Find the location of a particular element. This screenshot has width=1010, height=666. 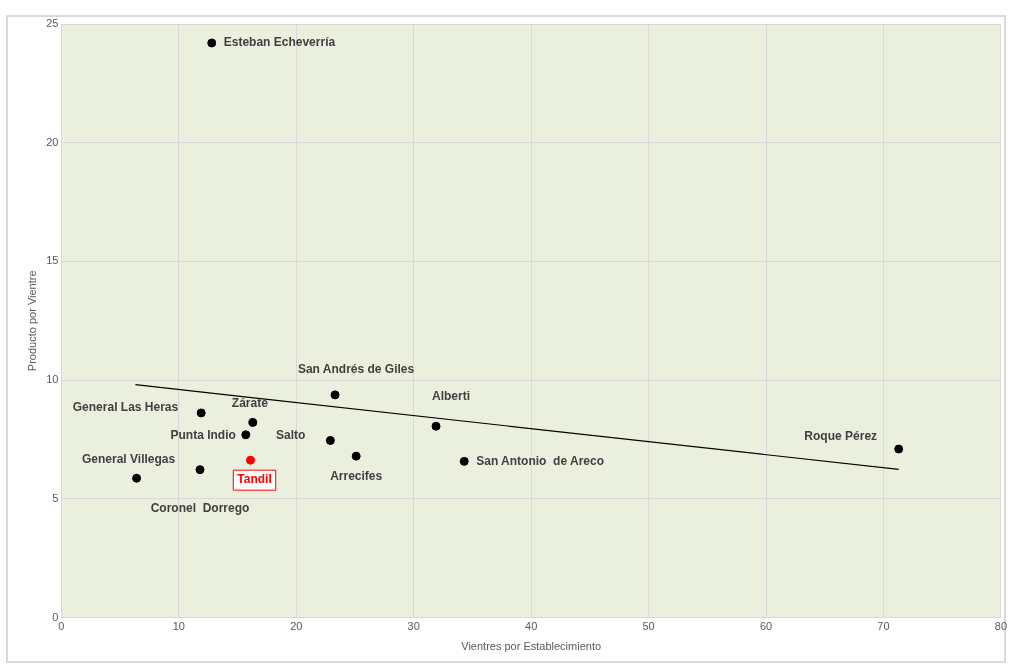

data-label: Esteban Echeverría is located at coordinates (279, 42).